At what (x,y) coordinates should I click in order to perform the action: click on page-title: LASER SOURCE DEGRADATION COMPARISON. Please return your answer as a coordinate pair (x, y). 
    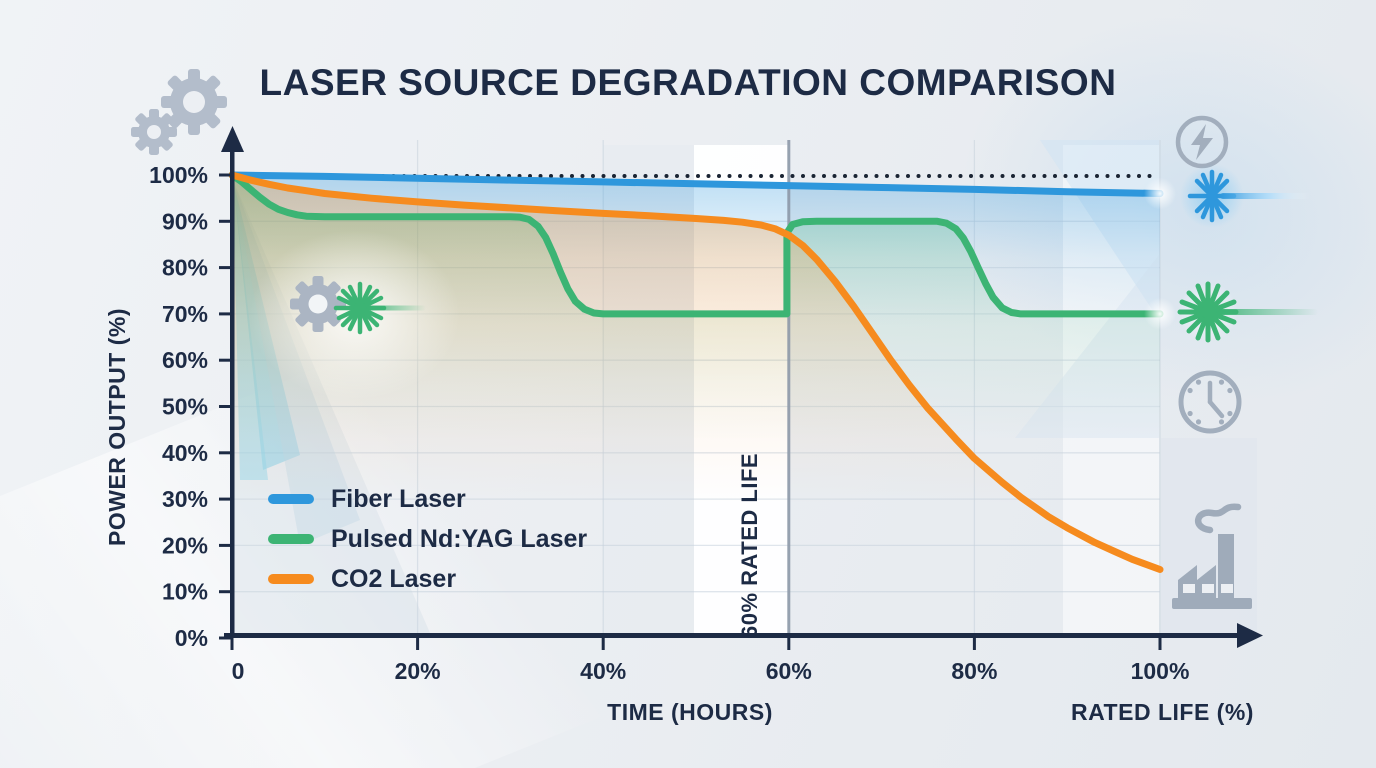
    Looking at the image, I should click on (688, 82).